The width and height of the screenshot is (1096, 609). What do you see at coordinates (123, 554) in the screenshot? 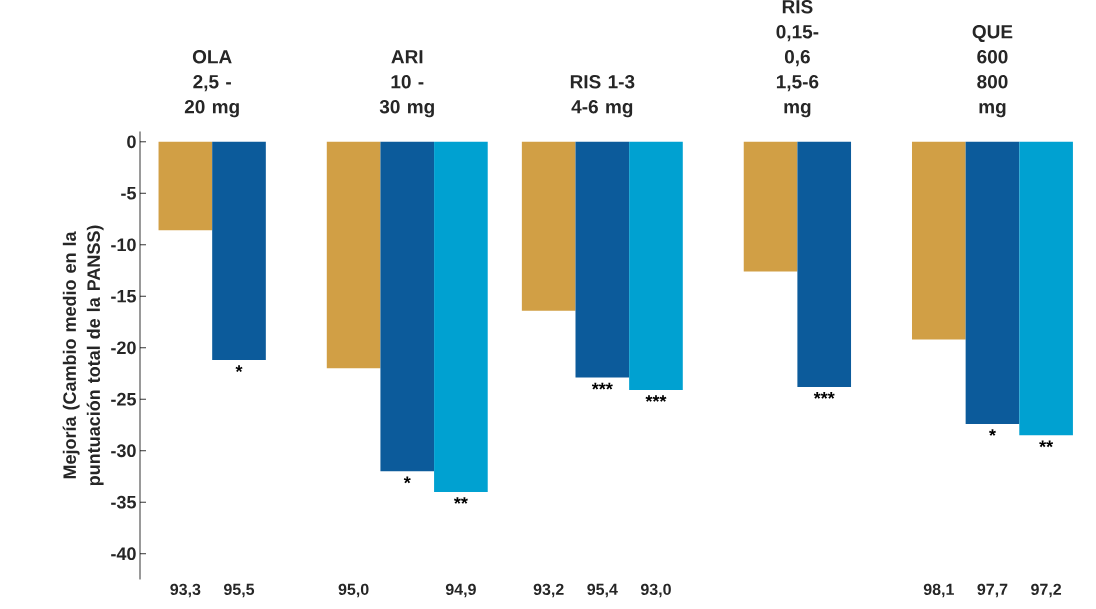
I see `y-tick-label: -40` at bounding box center [123, 554].